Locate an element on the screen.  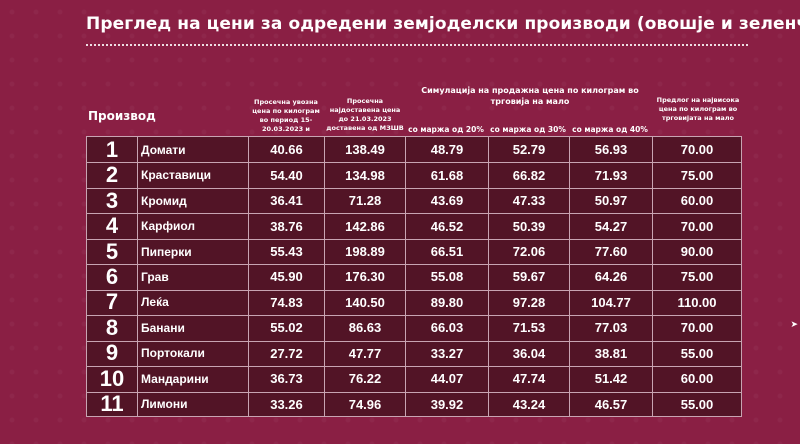
margin-40-cell: 50.97 is located at coordinates (611, 201).